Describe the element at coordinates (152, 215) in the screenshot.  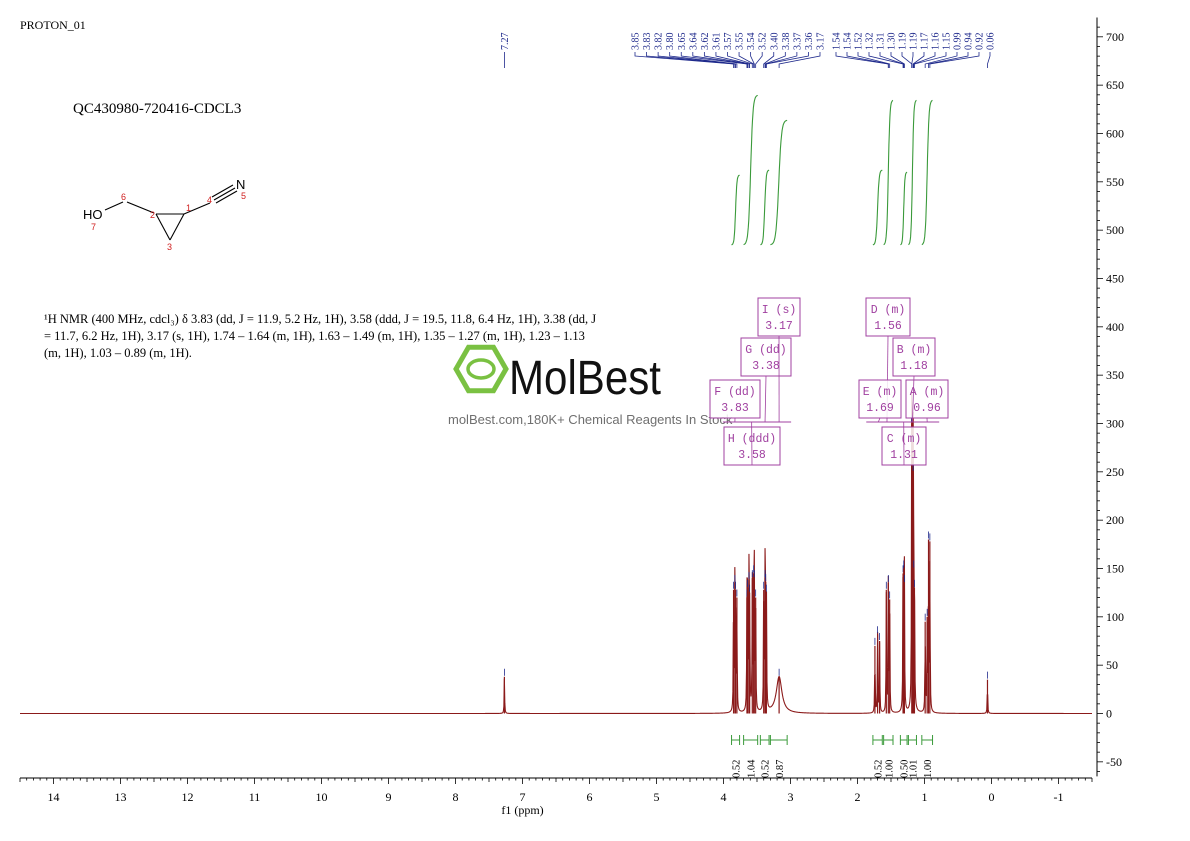
I see `atom-number: 2` at that location.